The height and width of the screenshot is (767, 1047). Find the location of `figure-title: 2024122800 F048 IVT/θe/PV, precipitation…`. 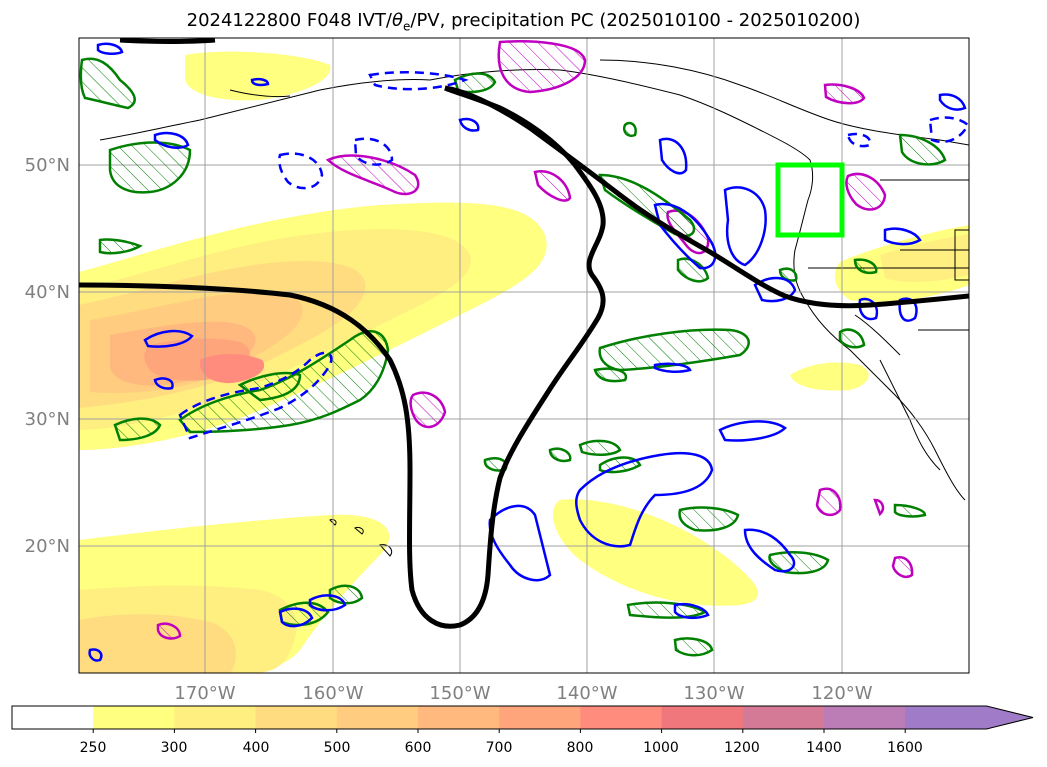

figure-title: 2024122800 F048 IVT/θe/PV, precipitation… is located at coordinates (523, 22).